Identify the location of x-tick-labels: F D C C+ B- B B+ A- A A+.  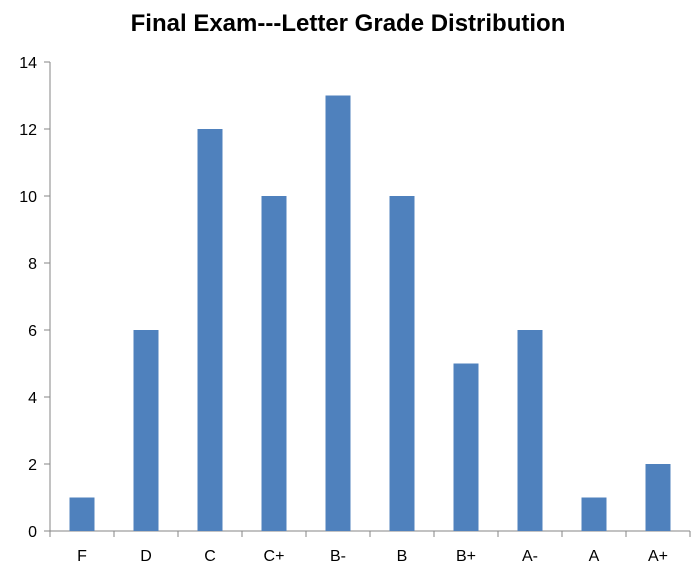
(372, 556).